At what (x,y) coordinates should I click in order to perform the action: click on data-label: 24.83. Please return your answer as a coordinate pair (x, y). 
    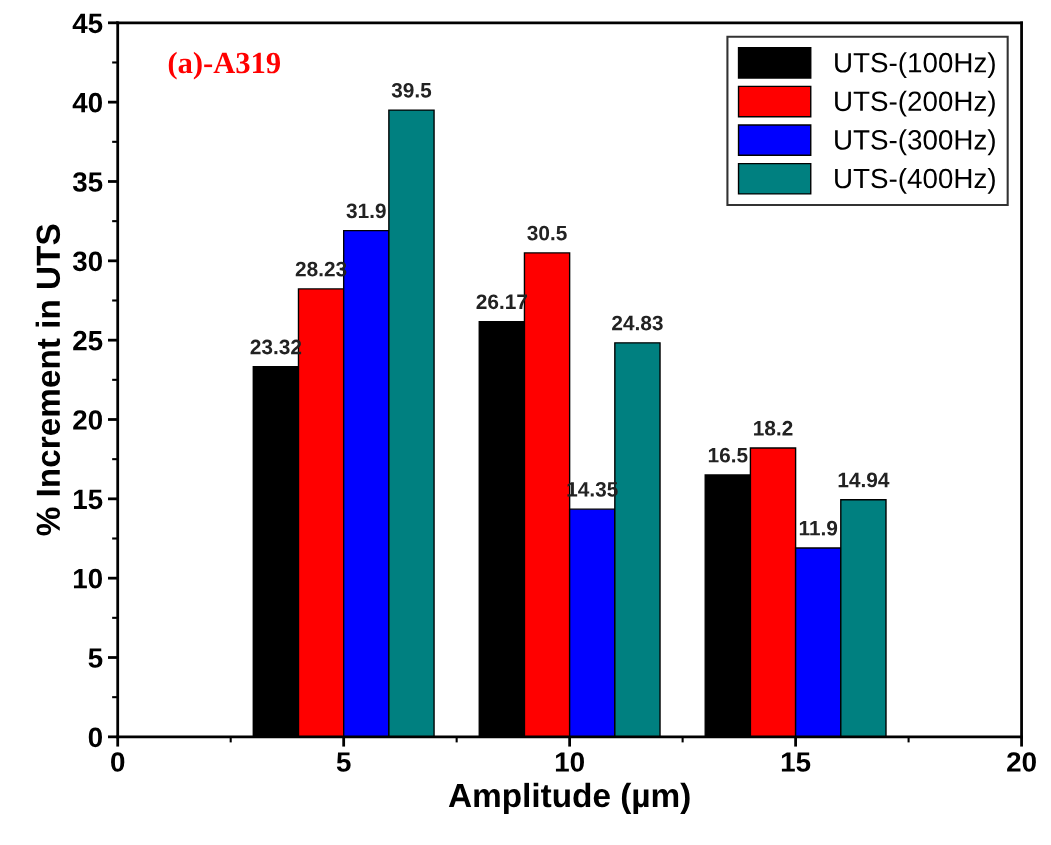
    Looking at the image, I should click on (637, 323).